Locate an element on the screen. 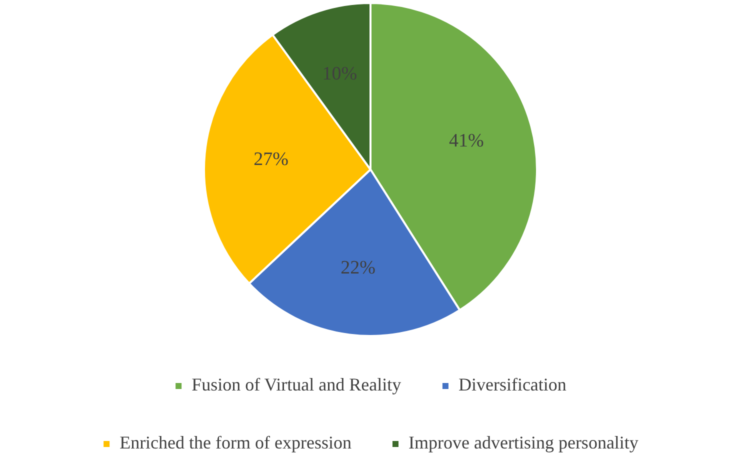 This screenshot has width=741, height=469. data-label: 22% is located at coordinates (358, 268).